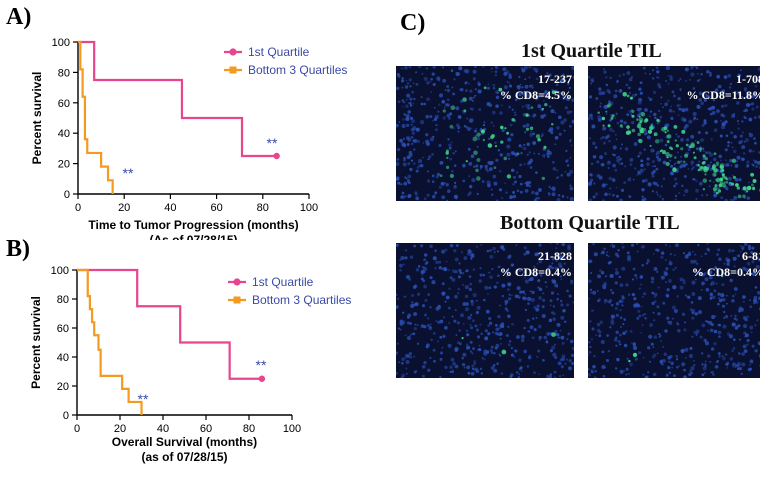 The width and height of the screenshot is (760, 480). What do you see at coordinates (726, 272) in the screenshot?
I see `micrograph-cd8: % CD8=0.4%` at bounding box center [726, 272].